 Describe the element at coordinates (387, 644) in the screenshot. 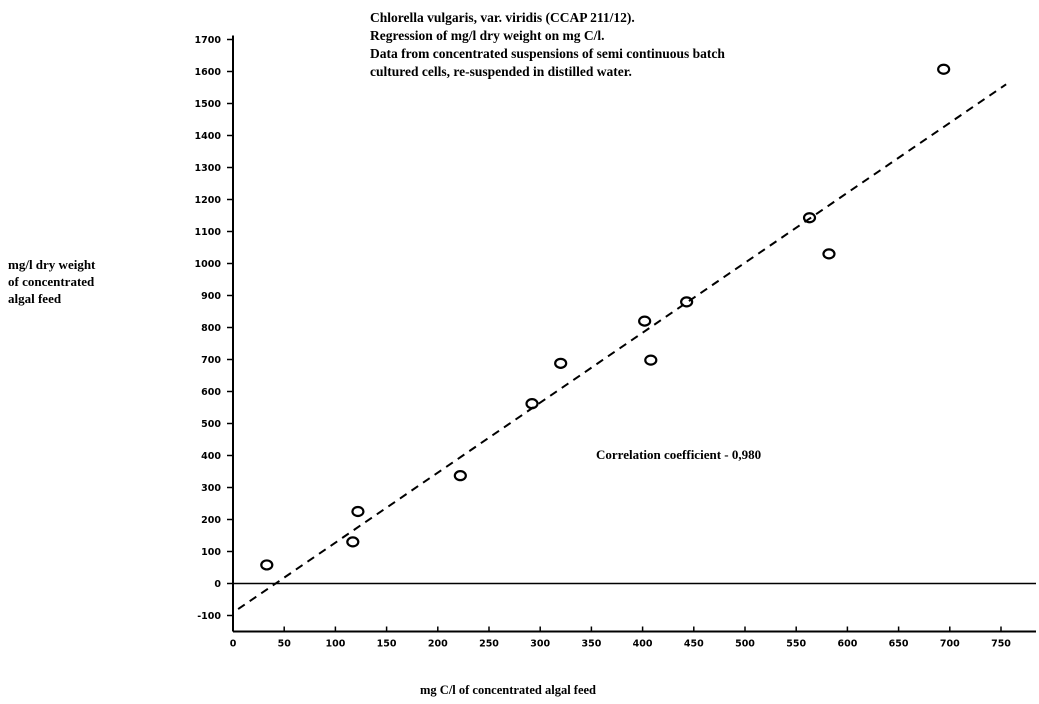

I see `x-tick-label: 150` at that location.